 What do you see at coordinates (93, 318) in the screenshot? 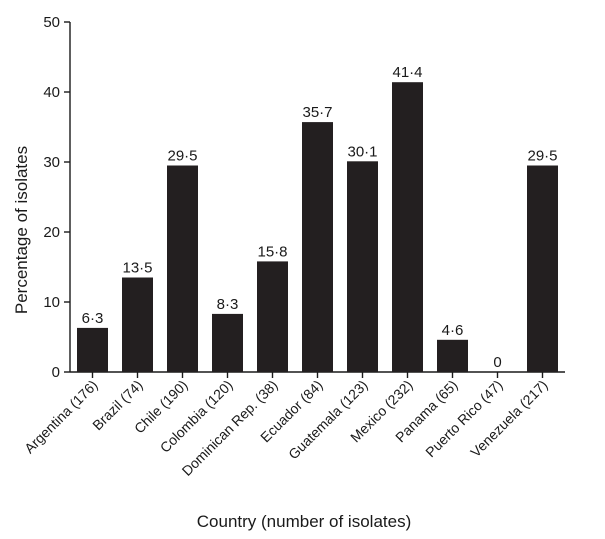
I see `data-label: 6·3` at bounding box center [93, 318].